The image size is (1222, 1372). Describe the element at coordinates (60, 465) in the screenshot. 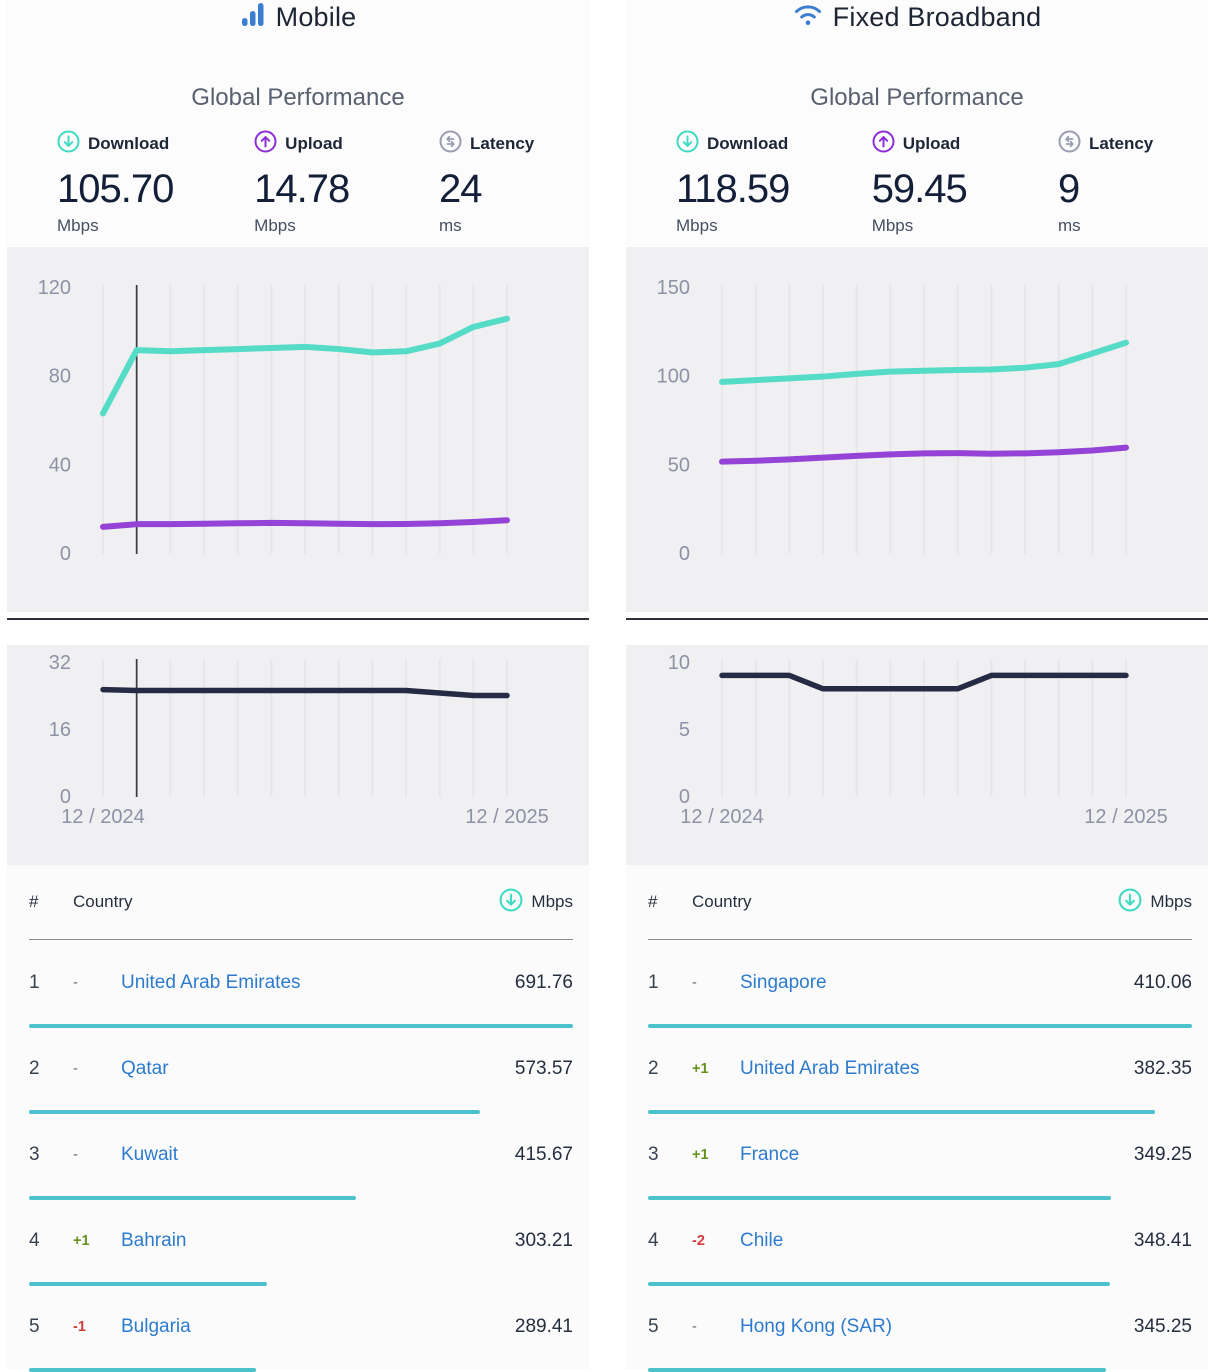

I see `y-axis-tick: 40` at that location.